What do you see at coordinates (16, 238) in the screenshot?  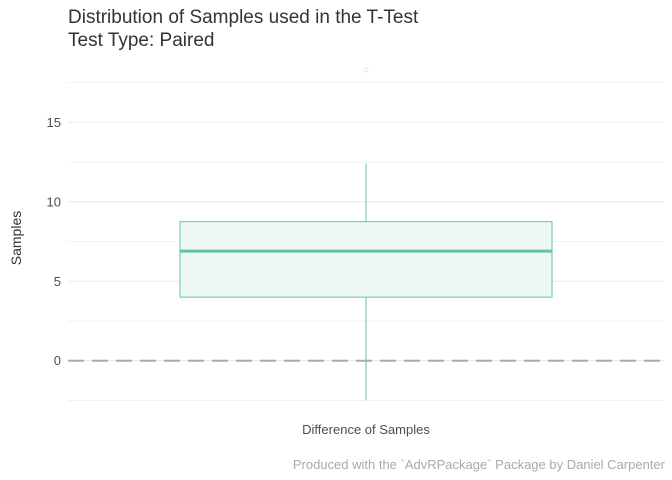 I see `y-axis-title: Samples` at bounding box center [16, 238].